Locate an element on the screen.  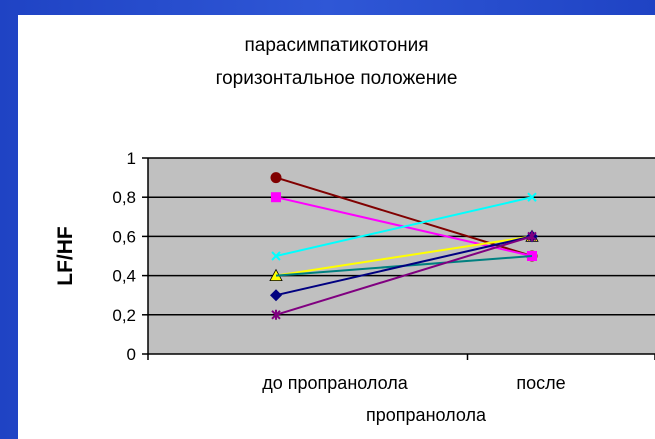
chart-title-line-1: парасимпатикотония is located at coordinates (336, 45).